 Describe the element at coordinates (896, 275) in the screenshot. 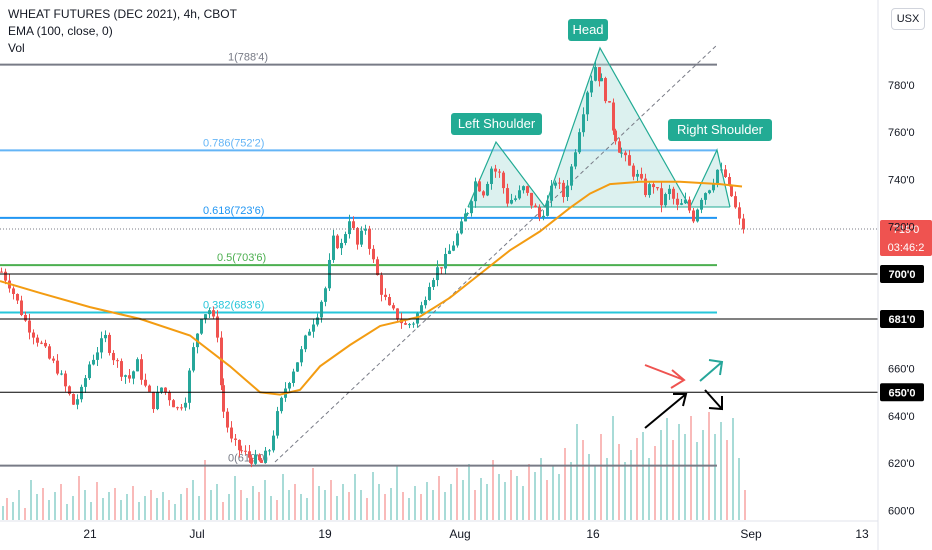

I see `price-axis: 780'0 760'0 740'0 720'0 660'0 640'0 620'0 600'0` at that location.